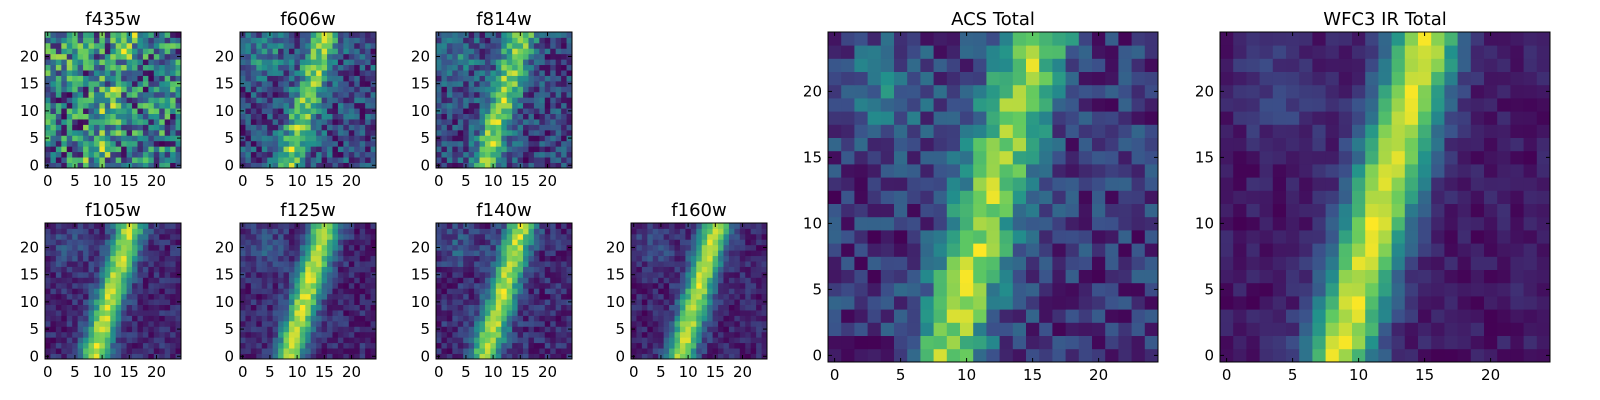 The image size is (1600, 400). Describe the element at coordinates (742, 372) in the screenshot. I see `x-tick-label: 20` at that location.